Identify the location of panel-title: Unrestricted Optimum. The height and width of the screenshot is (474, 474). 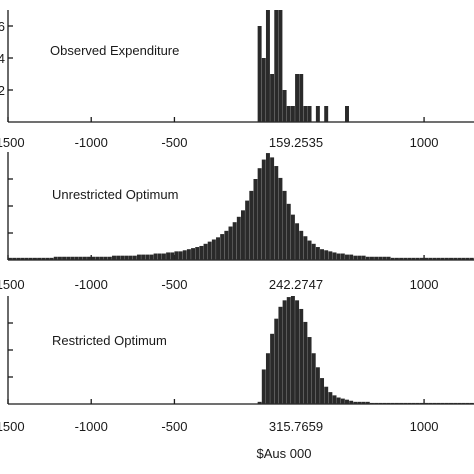
(115, 194).